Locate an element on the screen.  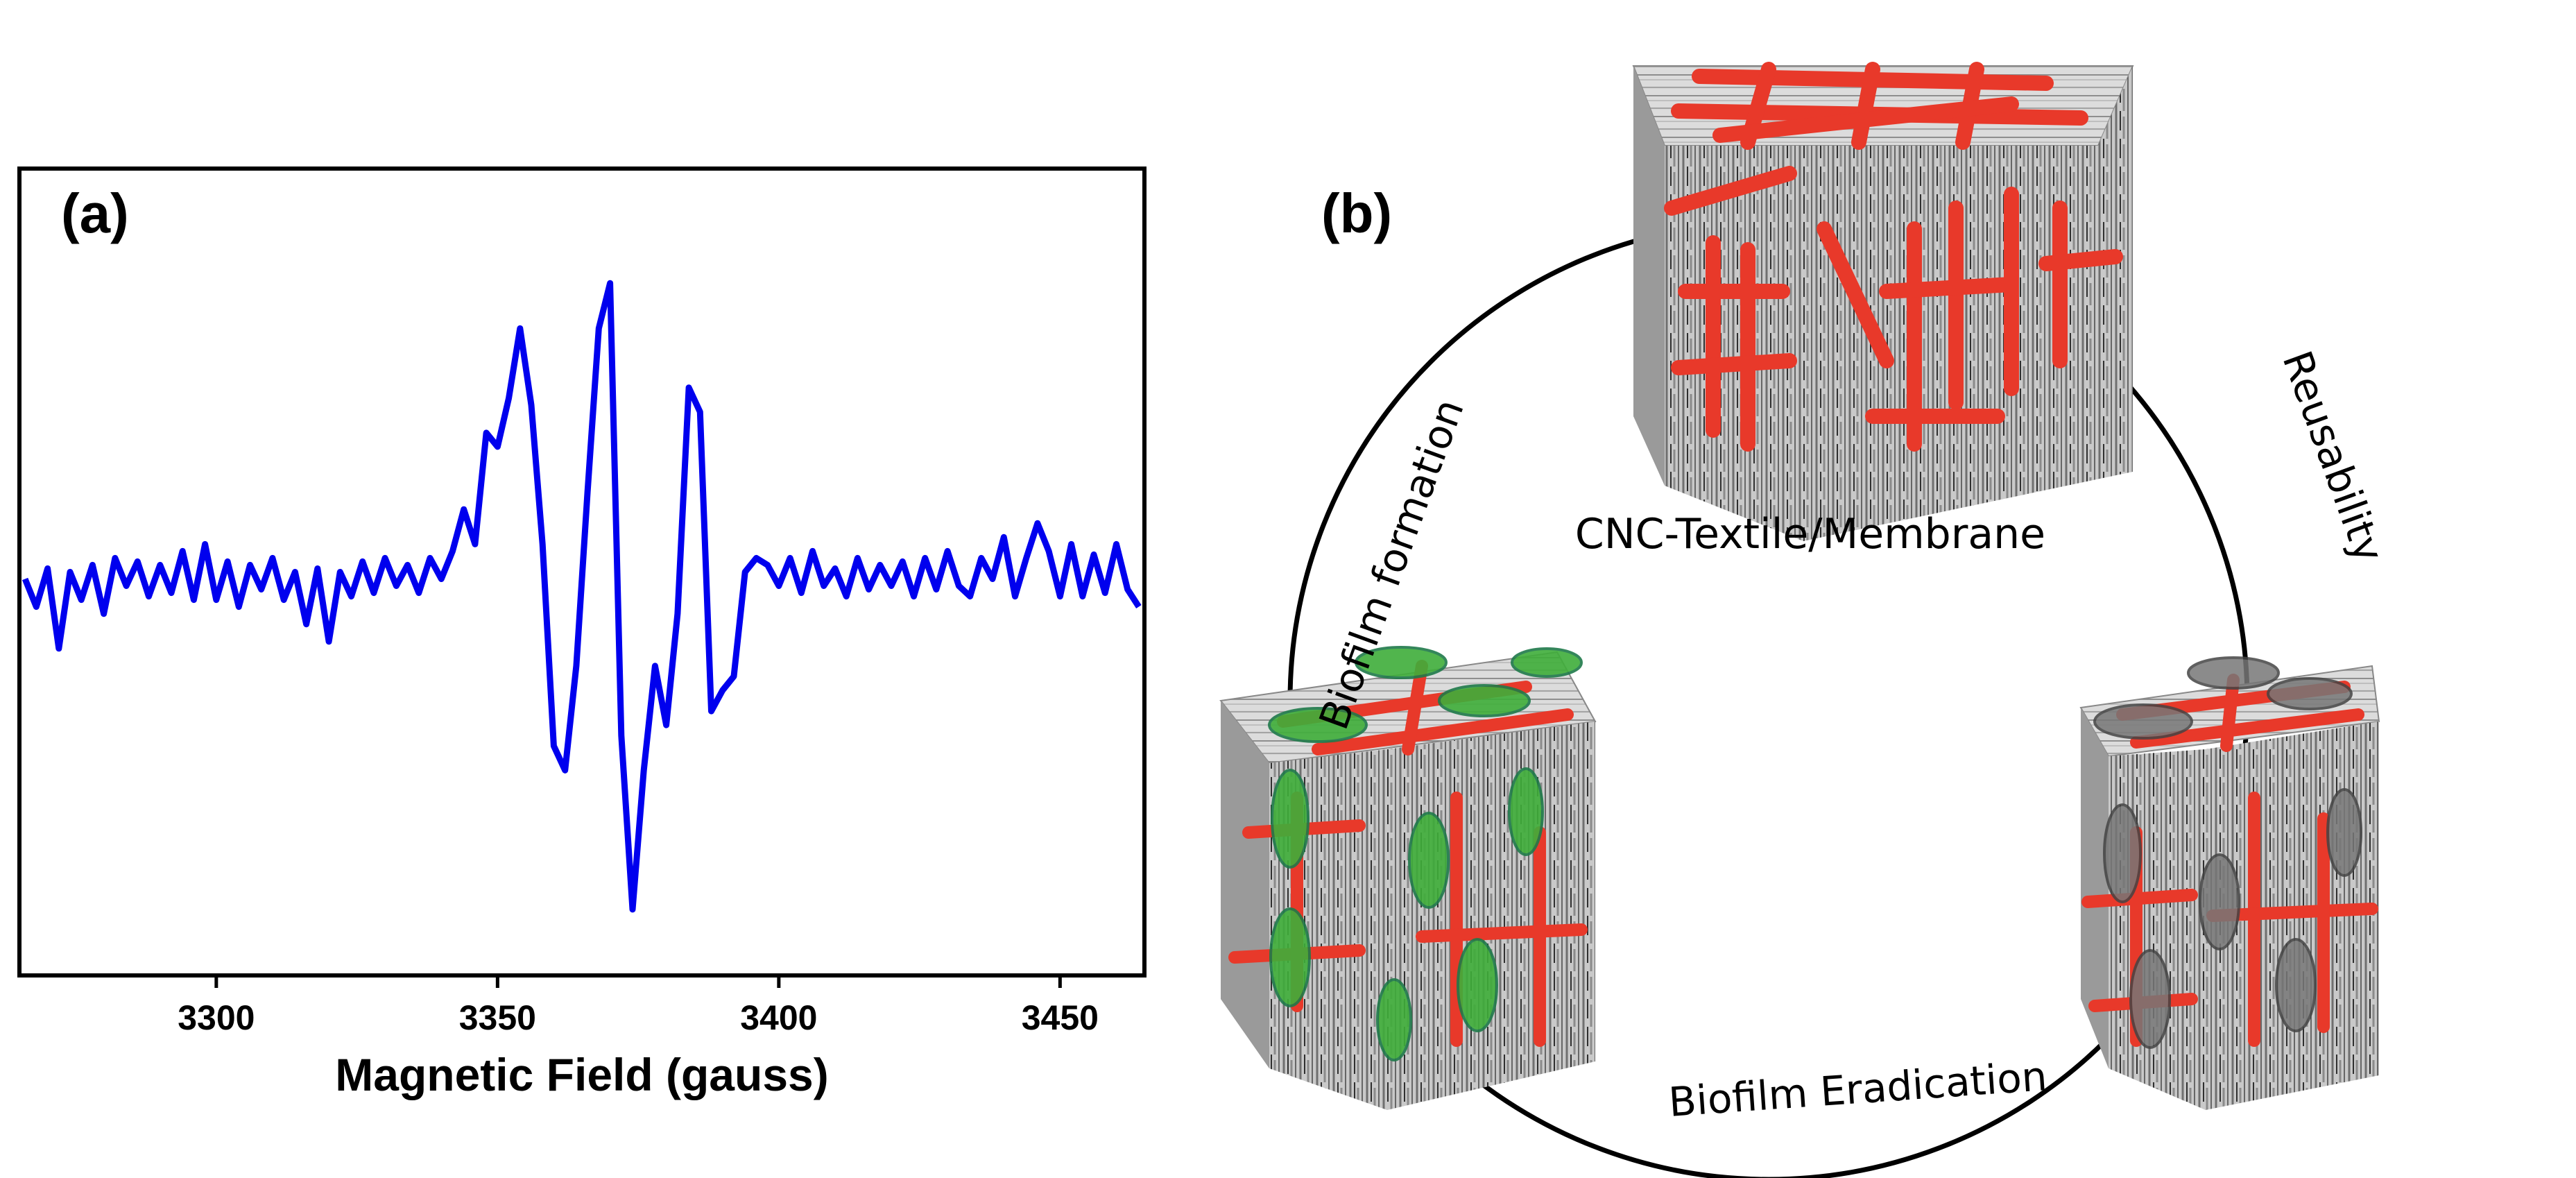
cube-biofilm-eradicated is located at coordinates (2229, 883).